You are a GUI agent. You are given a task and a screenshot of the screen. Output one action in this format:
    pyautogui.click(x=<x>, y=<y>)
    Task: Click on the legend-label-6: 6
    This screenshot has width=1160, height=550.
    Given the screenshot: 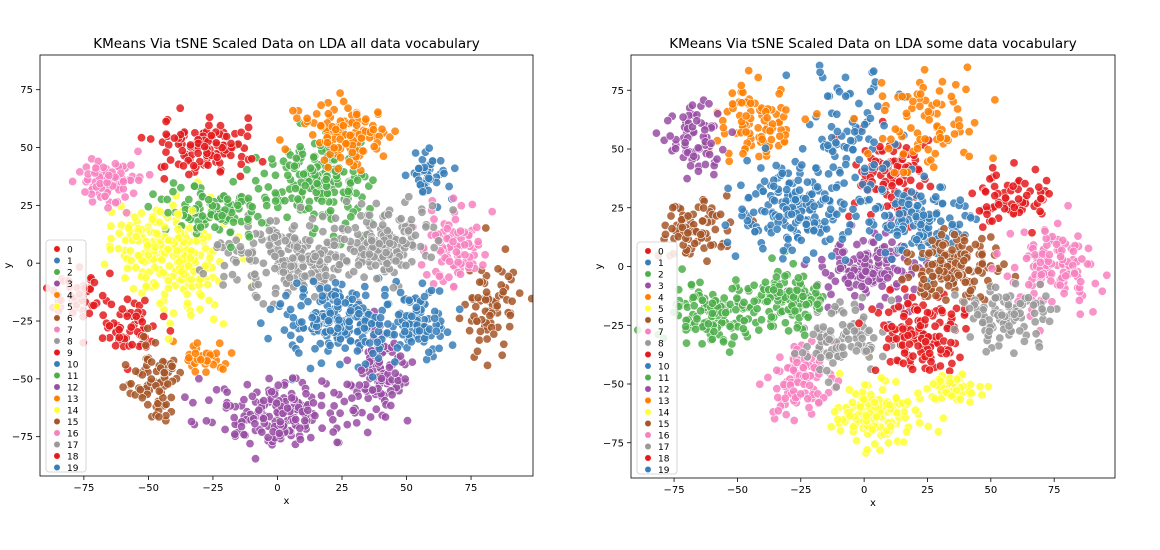 What is the action you would take?
    pyautogui.click(x=70, y=319)
    